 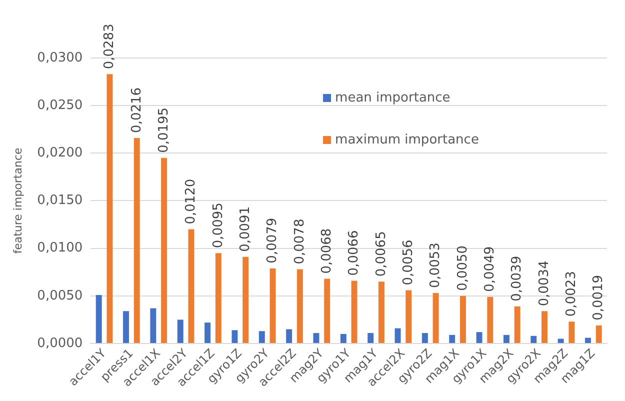 I want to click on legend-label: mean importance, so click(x=392, y=98).